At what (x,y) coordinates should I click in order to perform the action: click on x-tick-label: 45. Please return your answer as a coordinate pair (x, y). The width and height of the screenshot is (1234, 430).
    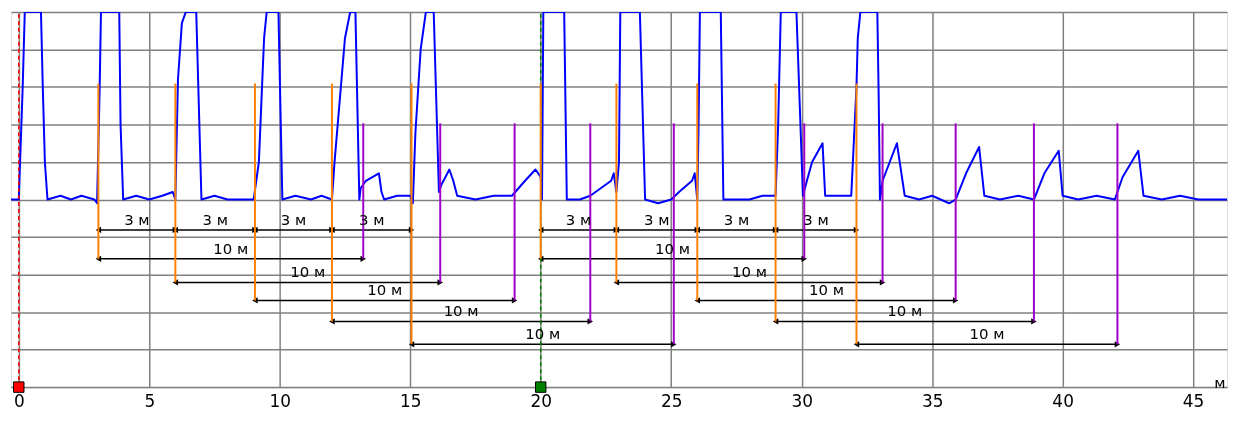
    Looking at the image, I should click on (1193, 400).